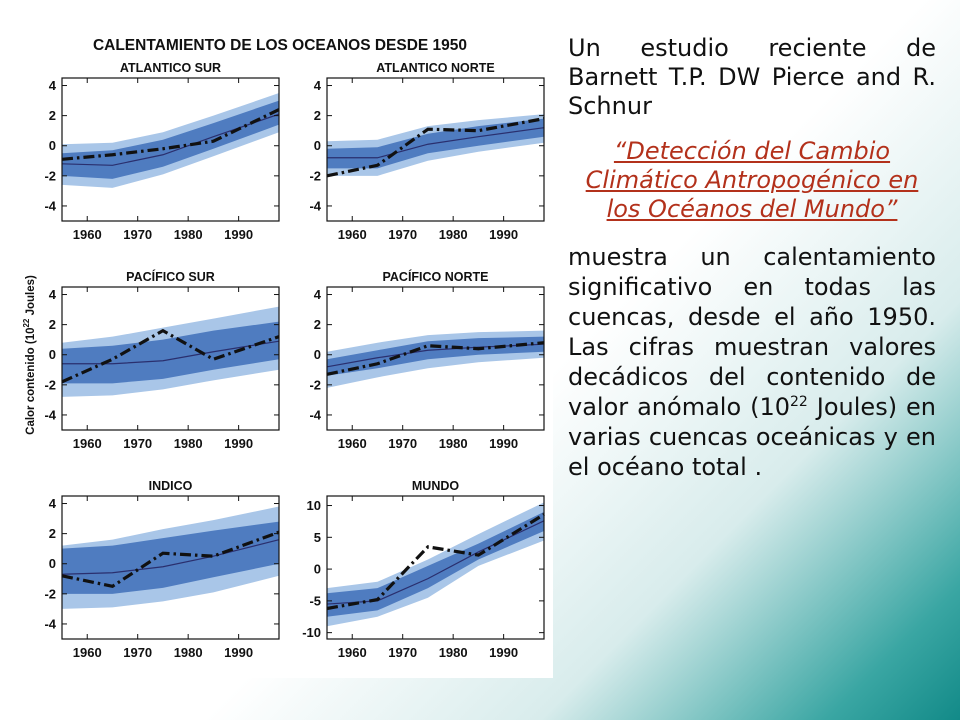  I want to click on chart-panel: PACÍFICO SUR 4 2 0 -2 -4 1960 1970 1980 1990, so click(162, 360).